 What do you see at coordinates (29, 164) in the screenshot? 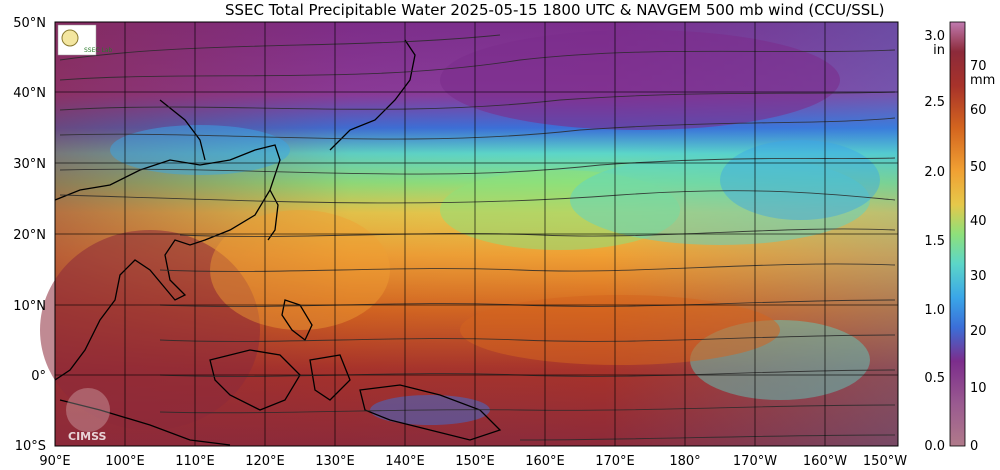
I see `lat-label: 30°N` at bounding box center [29, 164].